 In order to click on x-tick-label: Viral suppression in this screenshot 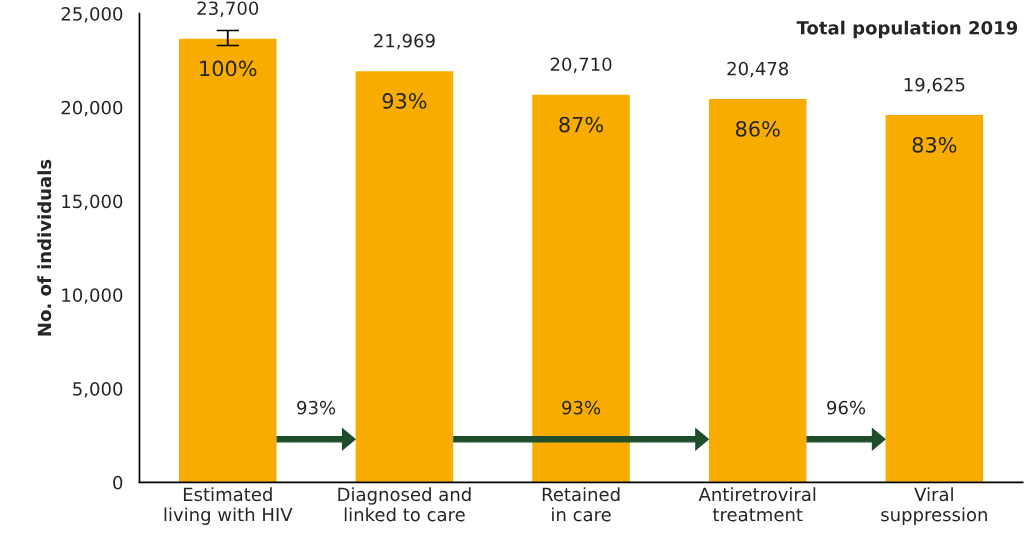, I will do `click(934, 506)`.